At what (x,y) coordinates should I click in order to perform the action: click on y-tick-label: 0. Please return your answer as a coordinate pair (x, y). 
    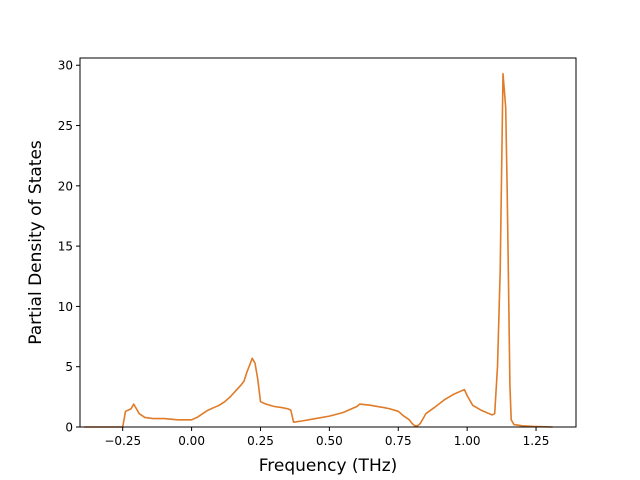
    Looking at the image, I should click on (69, 428).